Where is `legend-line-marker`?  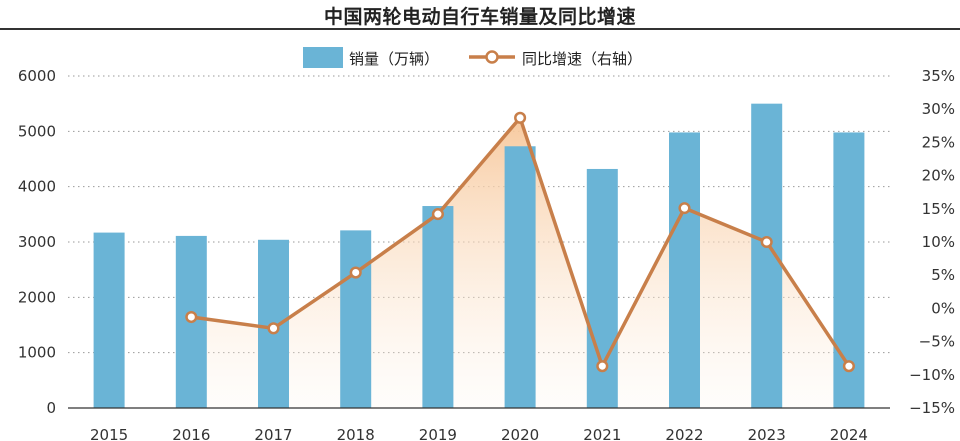 legend-line-marker is located at coordinates (492, 57).